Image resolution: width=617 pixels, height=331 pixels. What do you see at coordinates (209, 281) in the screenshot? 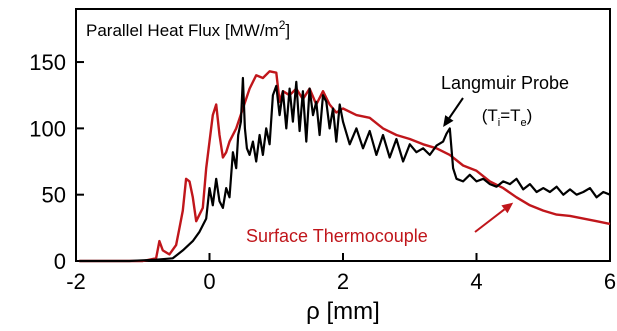
I see `x-tick-label: 0` at bounding box center [209, 281].